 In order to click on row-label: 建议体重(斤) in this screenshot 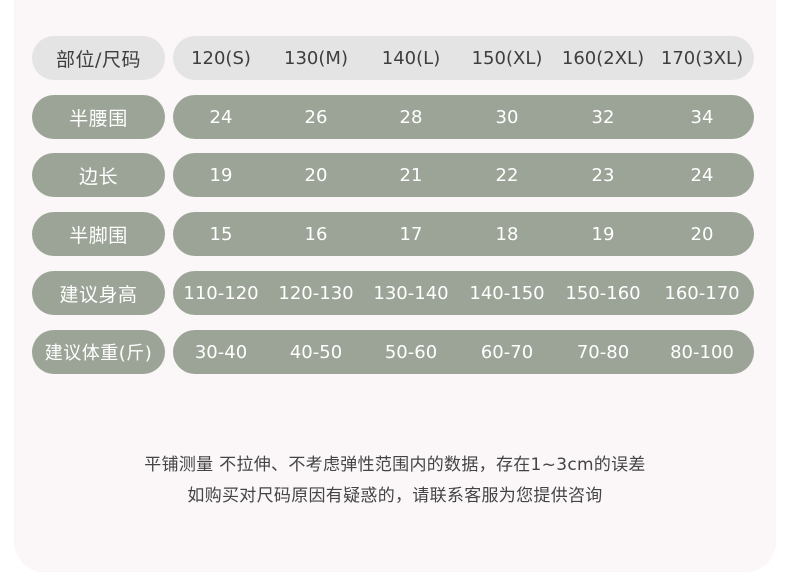, I will do `click(98, 352)`.